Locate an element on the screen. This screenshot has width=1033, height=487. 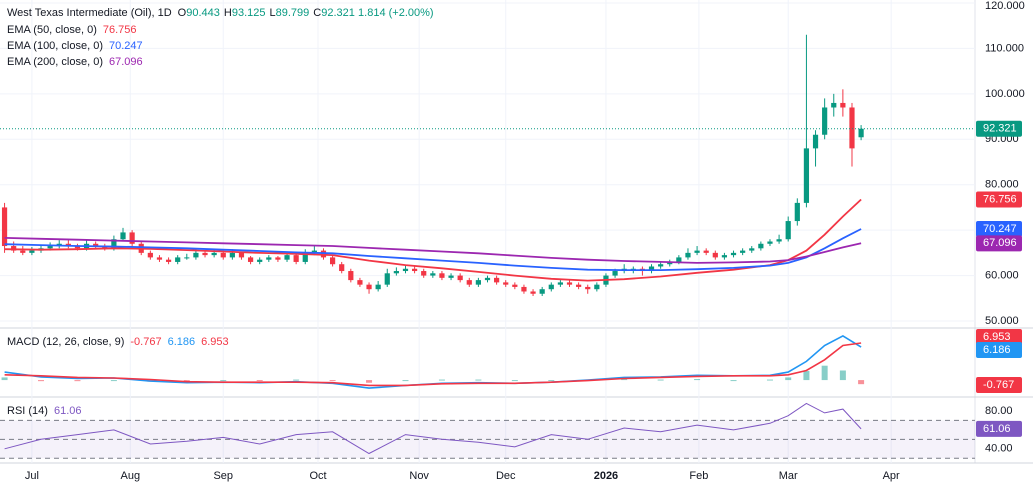
macd-line is located at coordinates (433, 364).